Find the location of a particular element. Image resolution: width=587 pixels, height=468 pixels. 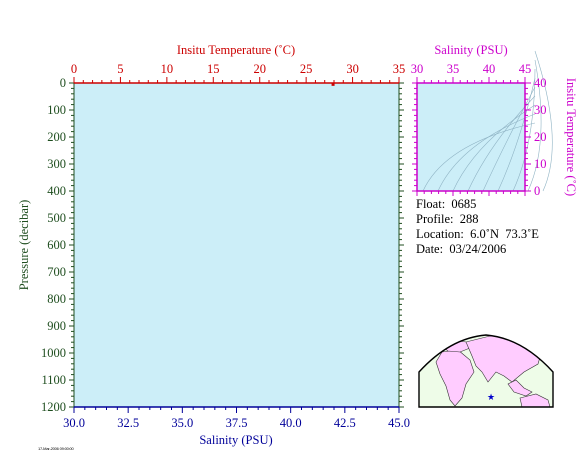

land-africa is located at coordinates (455, 378).